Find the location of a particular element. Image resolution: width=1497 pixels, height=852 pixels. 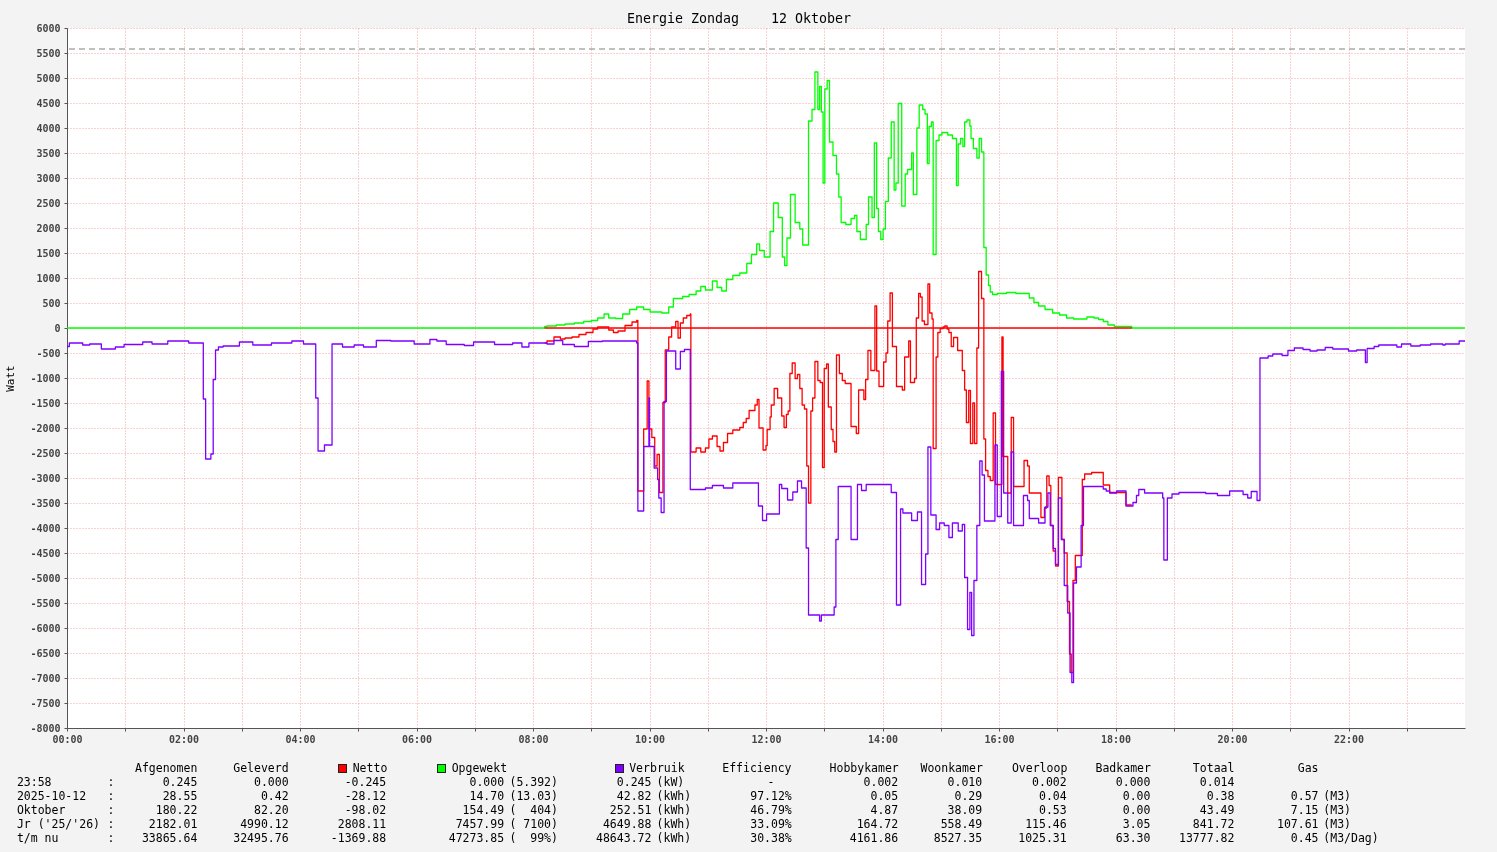

text: 33865.64 is located at coordinates (169, 838).